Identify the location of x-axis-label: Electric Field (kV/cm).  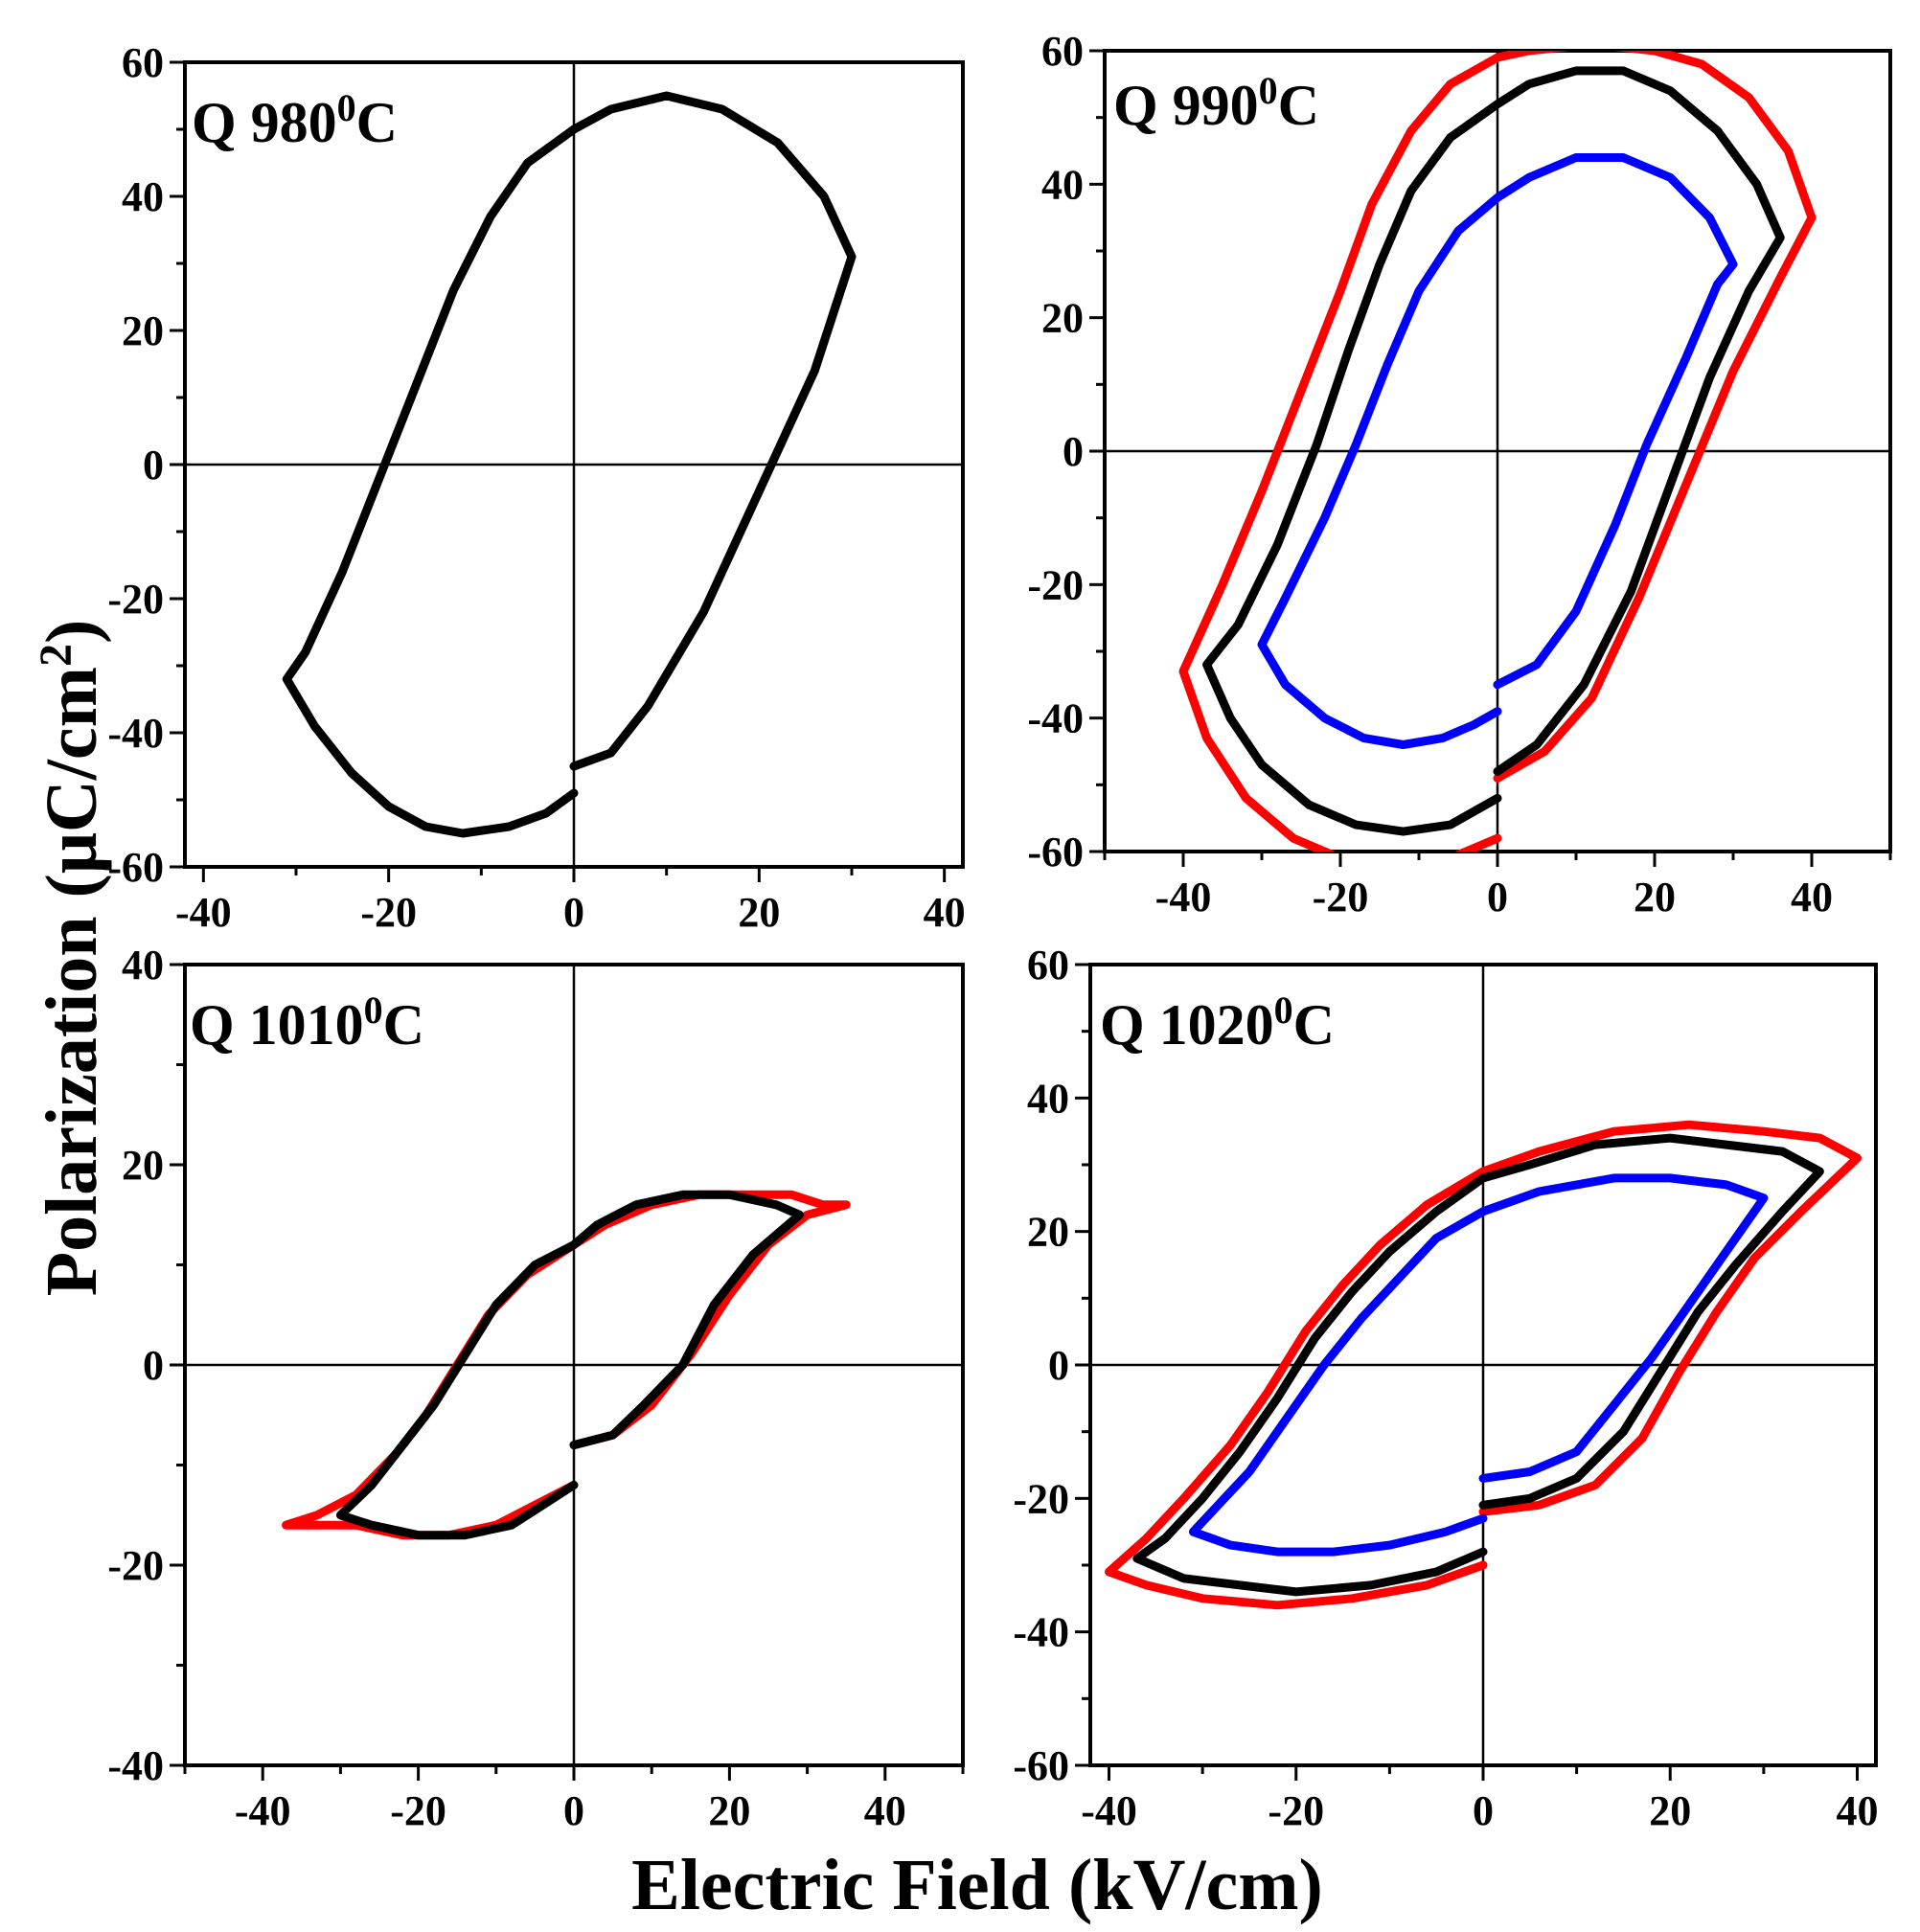
(977, 1885).